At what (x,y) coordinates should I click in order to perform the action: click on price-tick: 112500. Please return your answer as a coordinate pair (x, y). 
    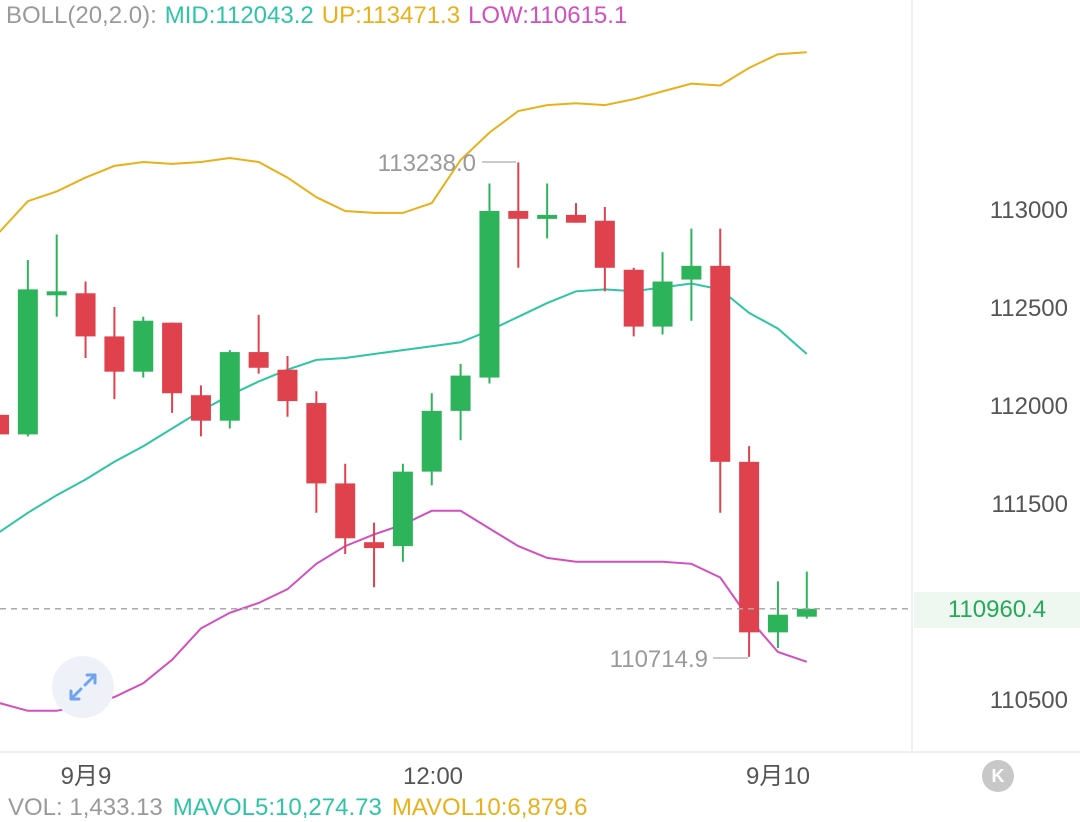
    Looking at the image, I should click on (1029, 308).